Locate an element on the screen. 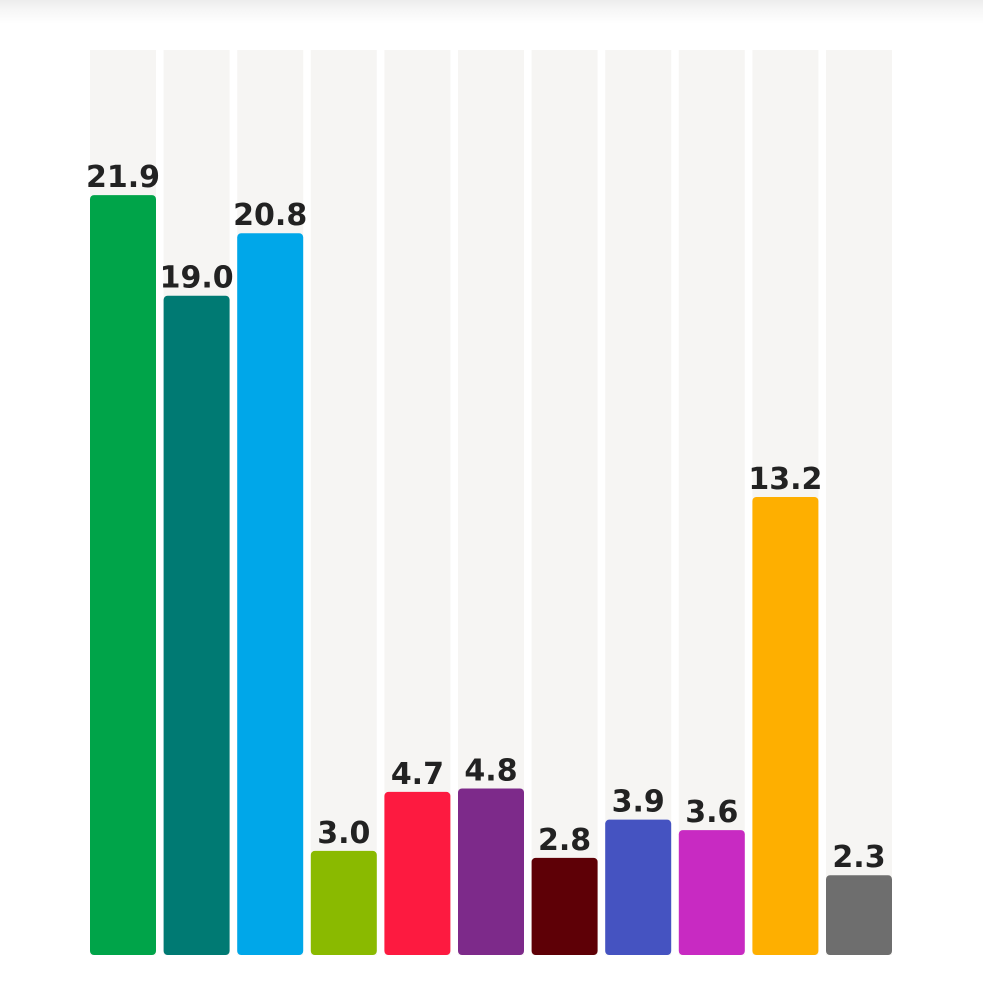  bar-value-label: 3.0 is located at coordinates (343, 833).